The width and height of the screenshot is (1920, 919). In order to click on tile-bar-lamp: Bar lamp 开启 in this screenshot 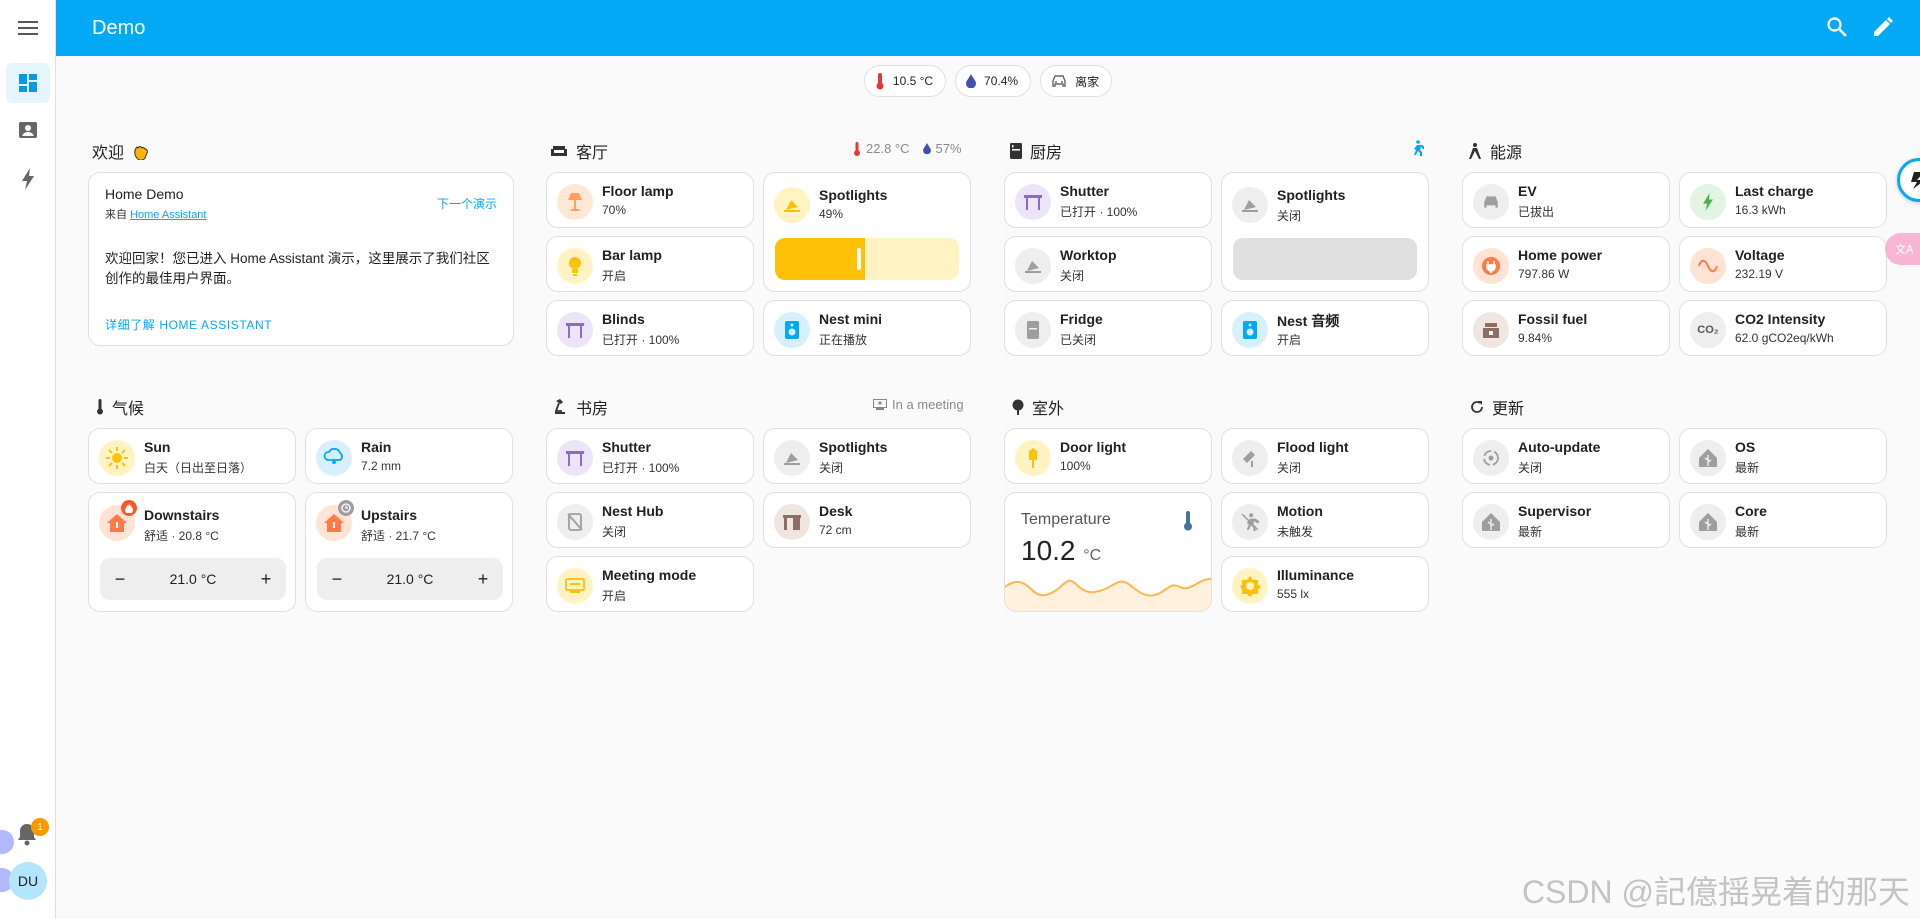, I will do `click(650, 264)`.